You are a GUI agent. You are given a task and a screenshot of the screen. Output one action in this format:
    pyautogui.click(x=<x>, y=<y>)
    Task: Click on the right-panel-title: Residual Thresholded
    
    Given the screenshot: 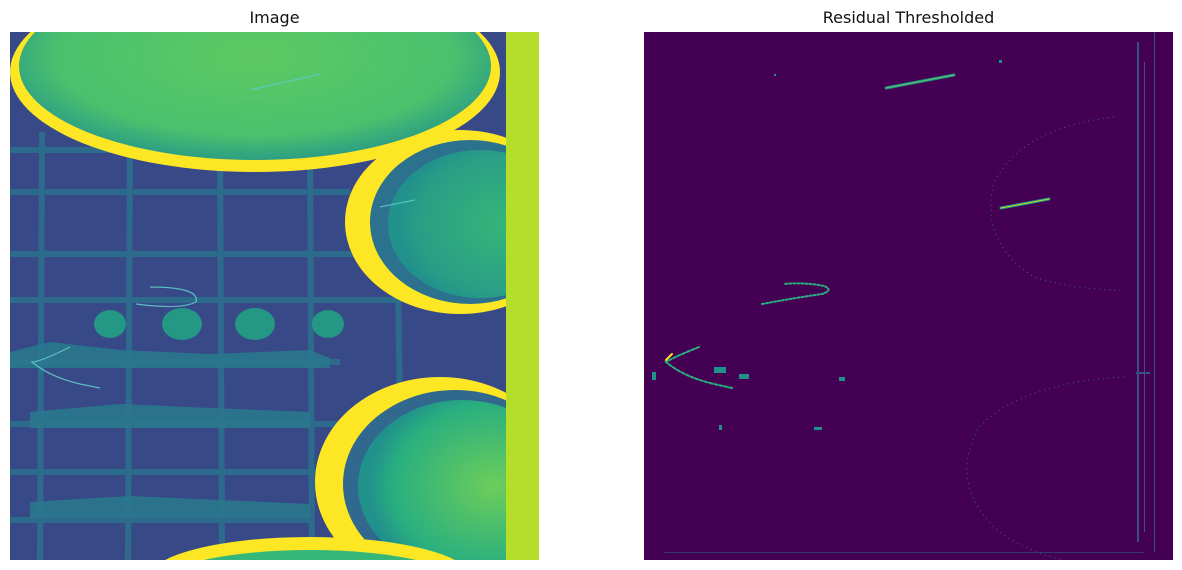 What is the action you would take?
    pyautogui.click(x=908, y=17)
    